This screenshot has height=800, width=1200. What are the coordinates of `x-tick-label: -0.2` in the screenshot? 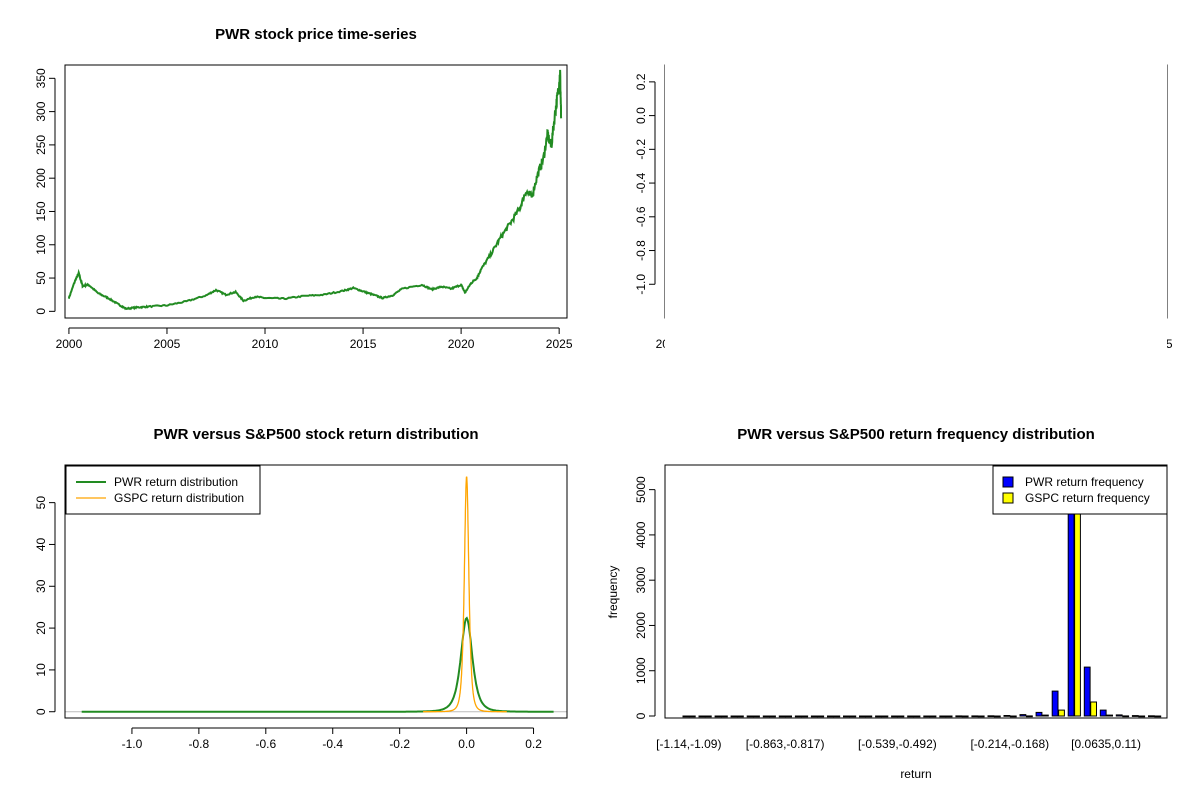 It's located at (399, 744).